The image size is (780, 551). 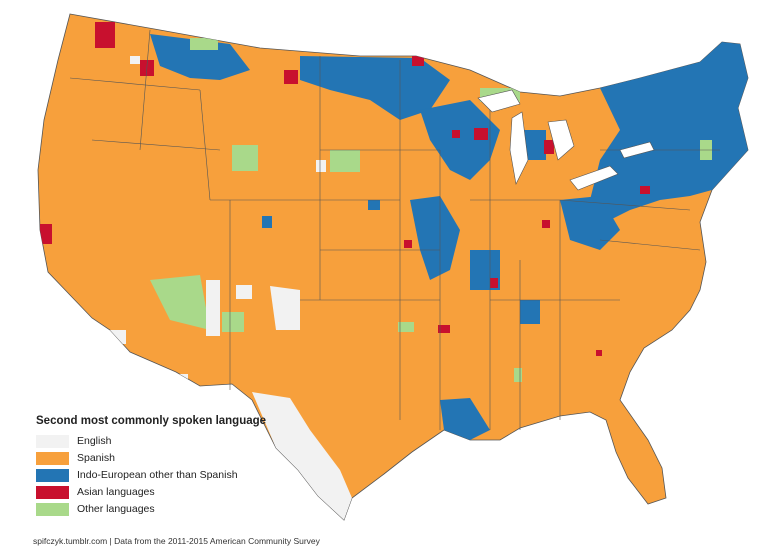 What do you see at coordinates (52, 509) in the screenshot?
I see `legend-swatch-other` at bounding box center [52, 509].